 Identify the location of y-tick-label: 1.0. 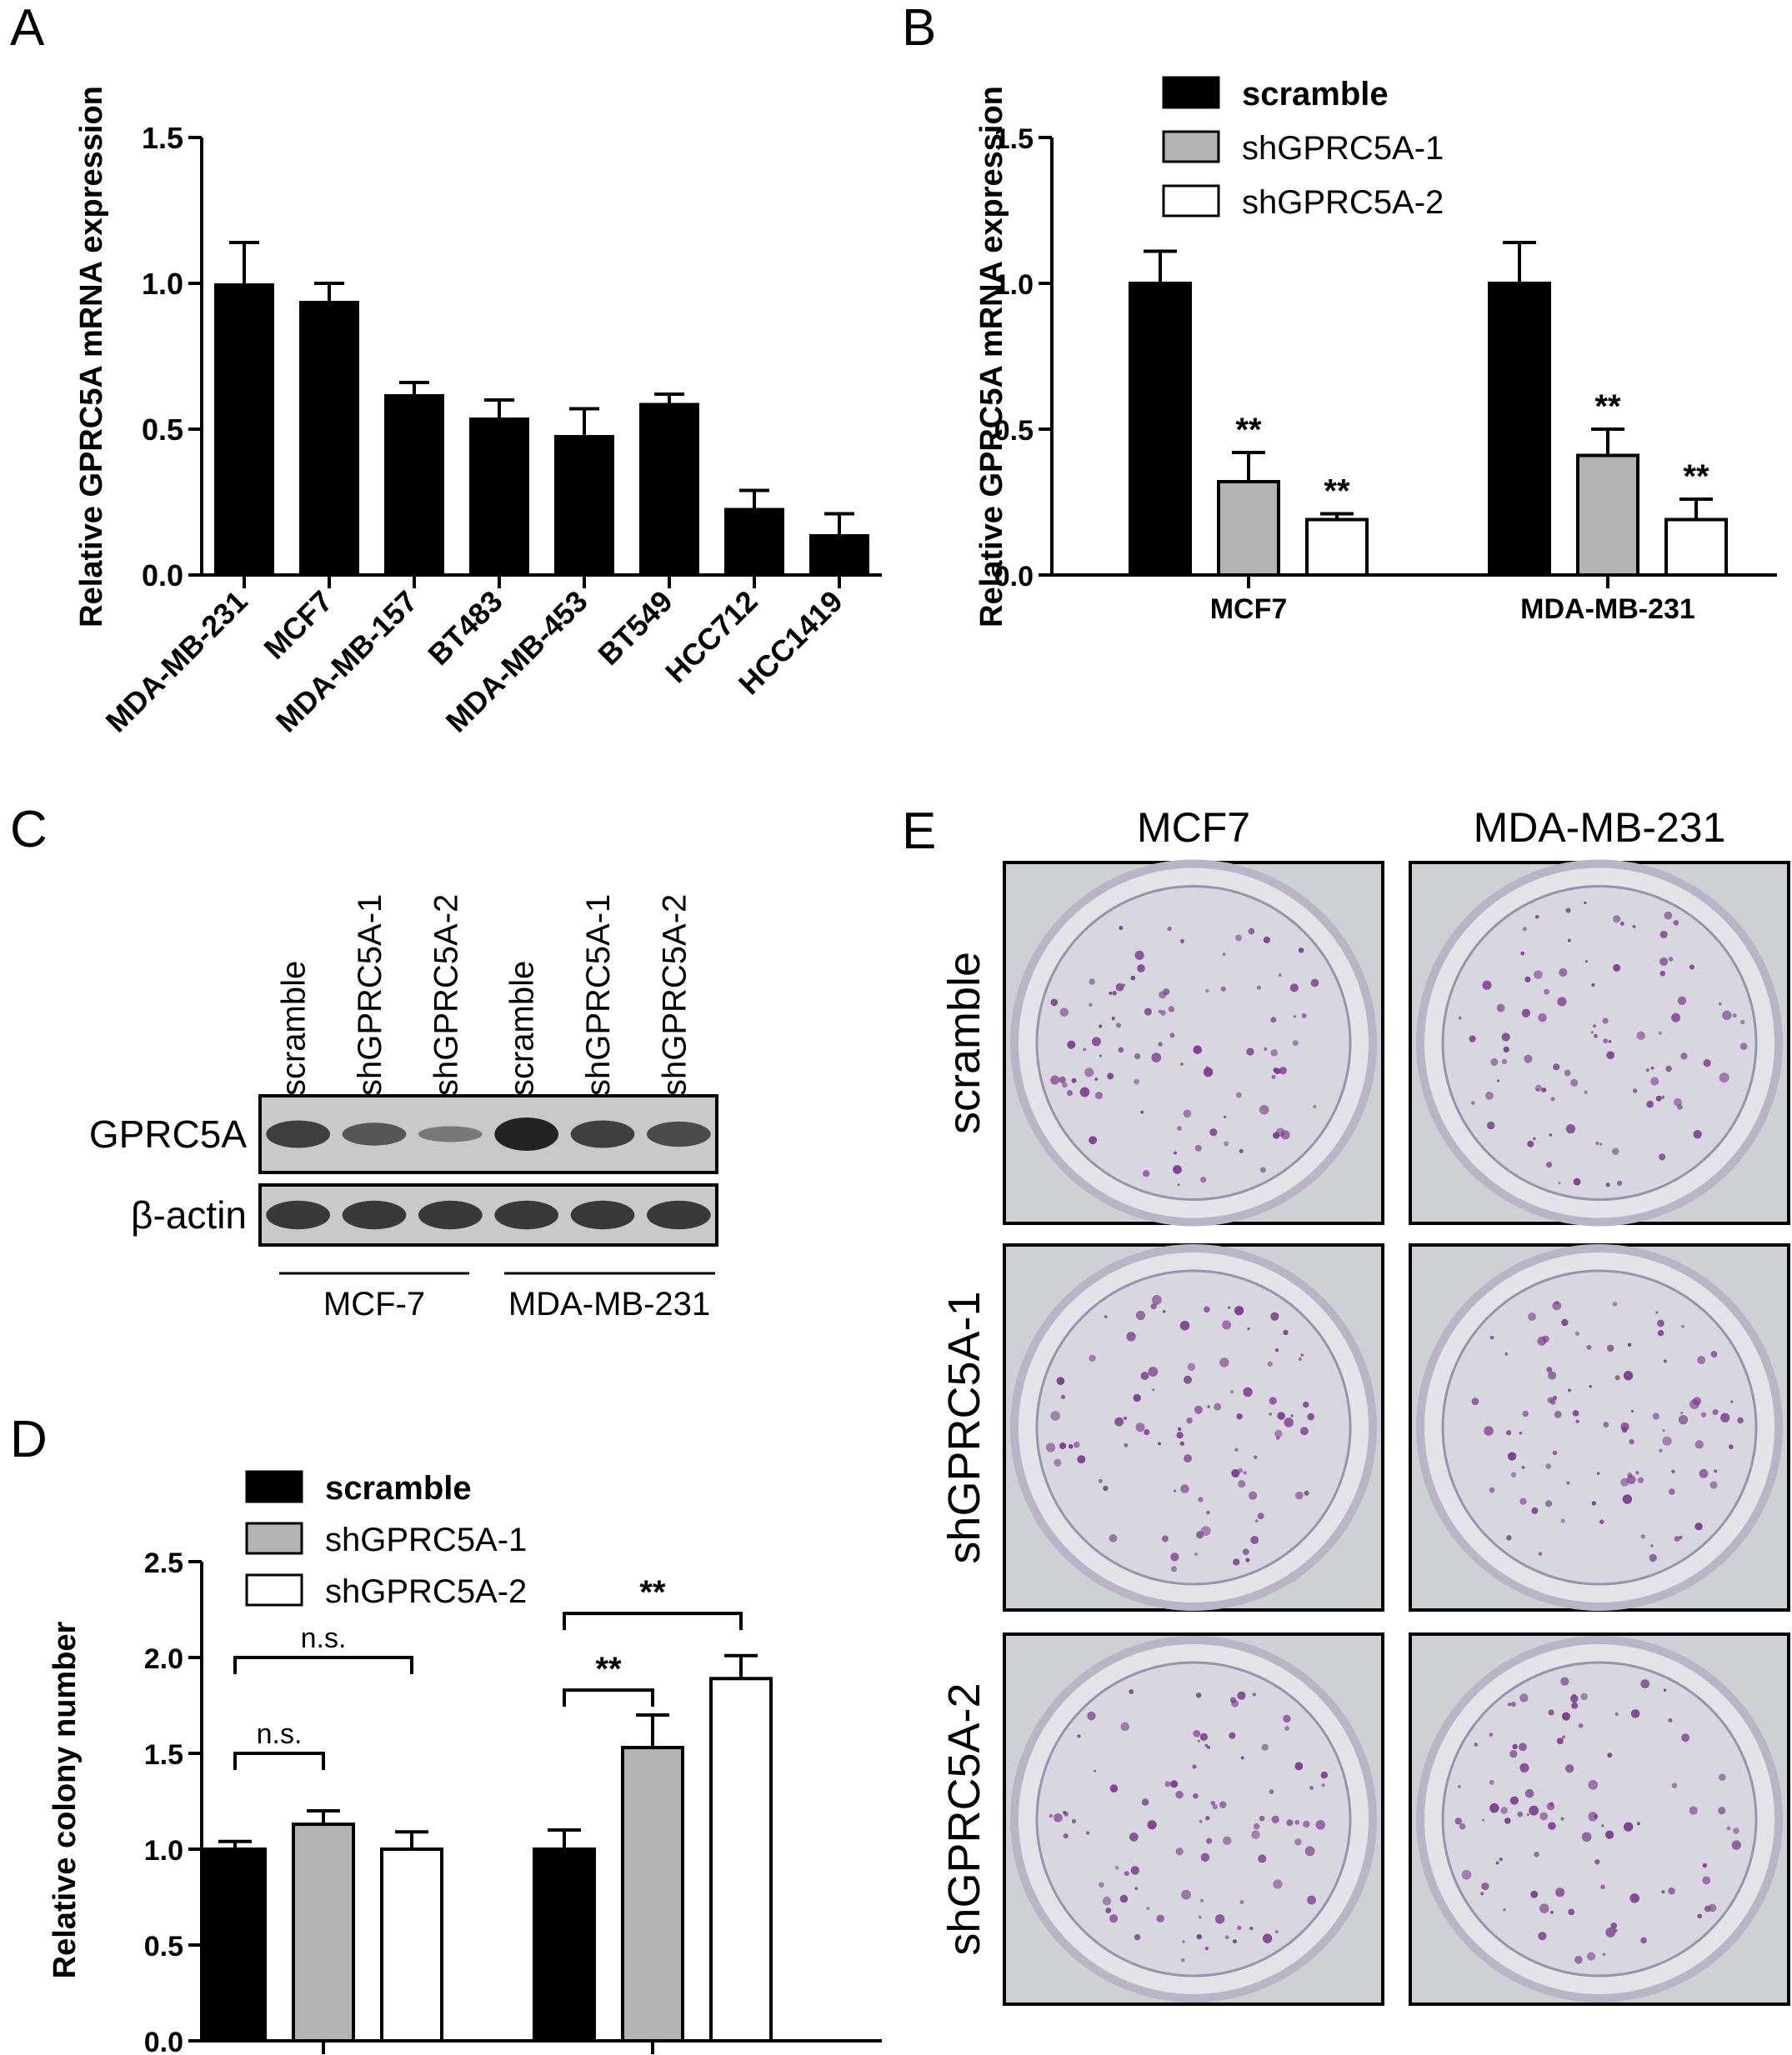
(163, 284).